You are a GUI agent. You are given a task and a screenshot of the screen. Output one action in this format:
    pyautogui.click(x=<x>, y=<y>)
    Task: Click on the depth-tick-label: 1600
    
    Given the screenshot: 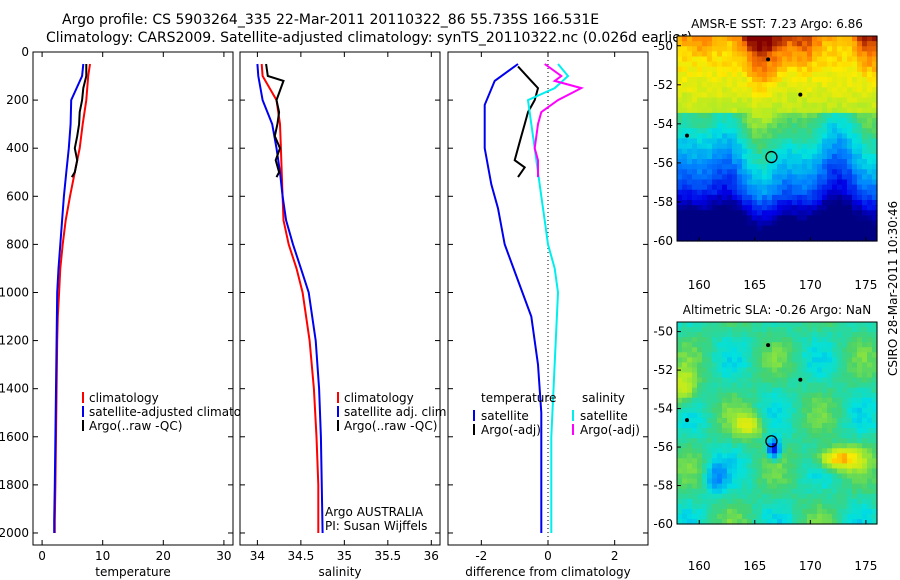 What is the action you would take?
    pyautogui.click(x=14, y=437)
    